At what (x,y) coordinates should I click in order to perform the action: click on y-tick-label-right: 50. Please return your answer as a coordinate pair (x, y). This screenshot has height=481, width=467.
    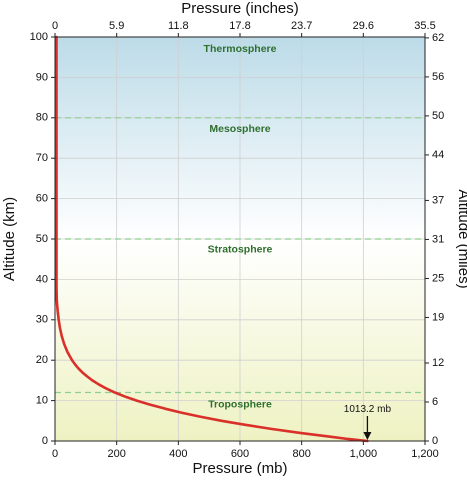
    Looking at the image, I should click on (438, 116).